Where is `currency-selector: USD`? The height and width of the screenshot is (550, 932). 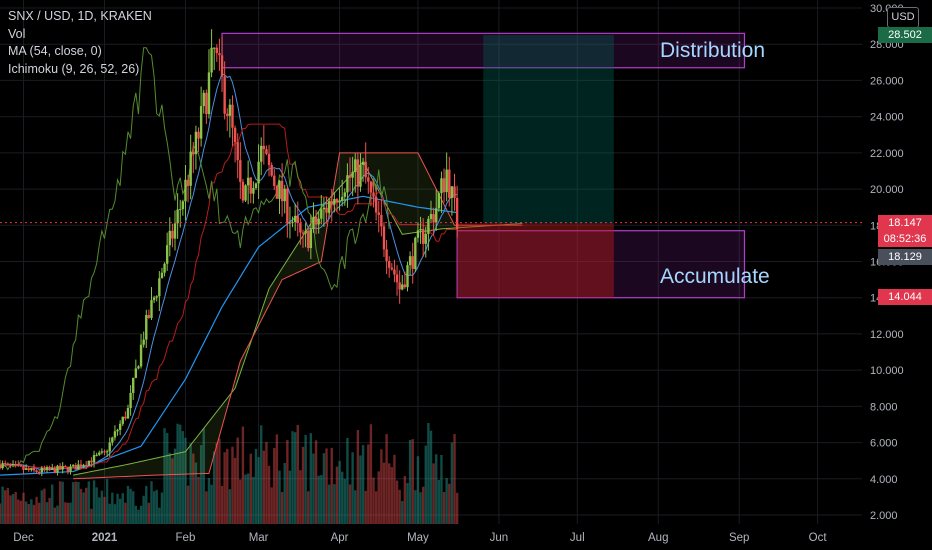
currency-selector: USD is located at coordinates (903, 17).